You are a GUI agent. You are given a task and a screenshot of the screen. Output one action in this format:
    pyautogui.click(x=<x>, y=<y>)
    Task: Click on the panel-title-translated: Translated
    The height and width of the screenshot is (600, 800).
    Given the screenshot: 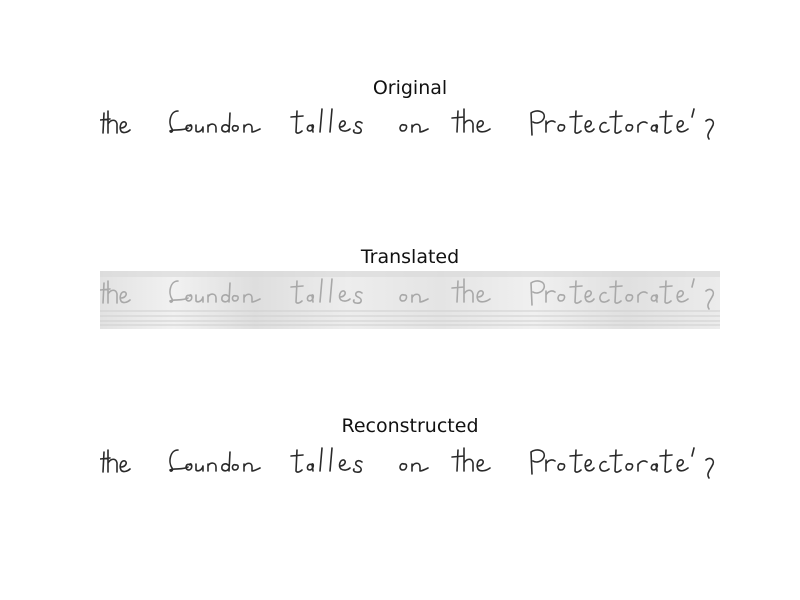 What is the action you would take?
    pyautogui.click(x=410, y=257)
    